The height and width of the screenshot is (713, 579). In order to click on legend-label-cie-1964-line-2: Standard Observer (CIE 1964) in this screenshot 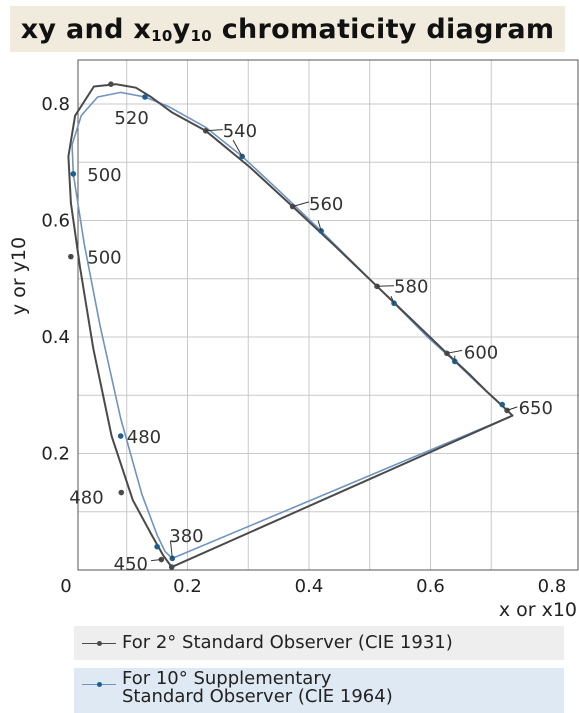, I will do `click(257, 696)`.